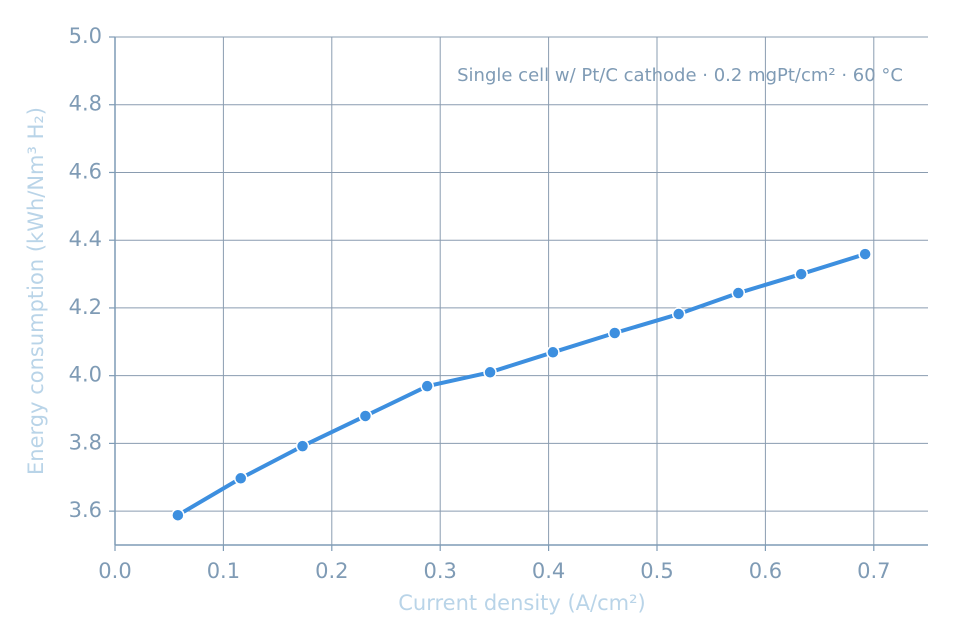 This screenshot has width=955, height=643. What do you see at coordinates (85, 375) in the screenshot?
I see `y-tick-label: 4.0` at bounding box center [85, 375].